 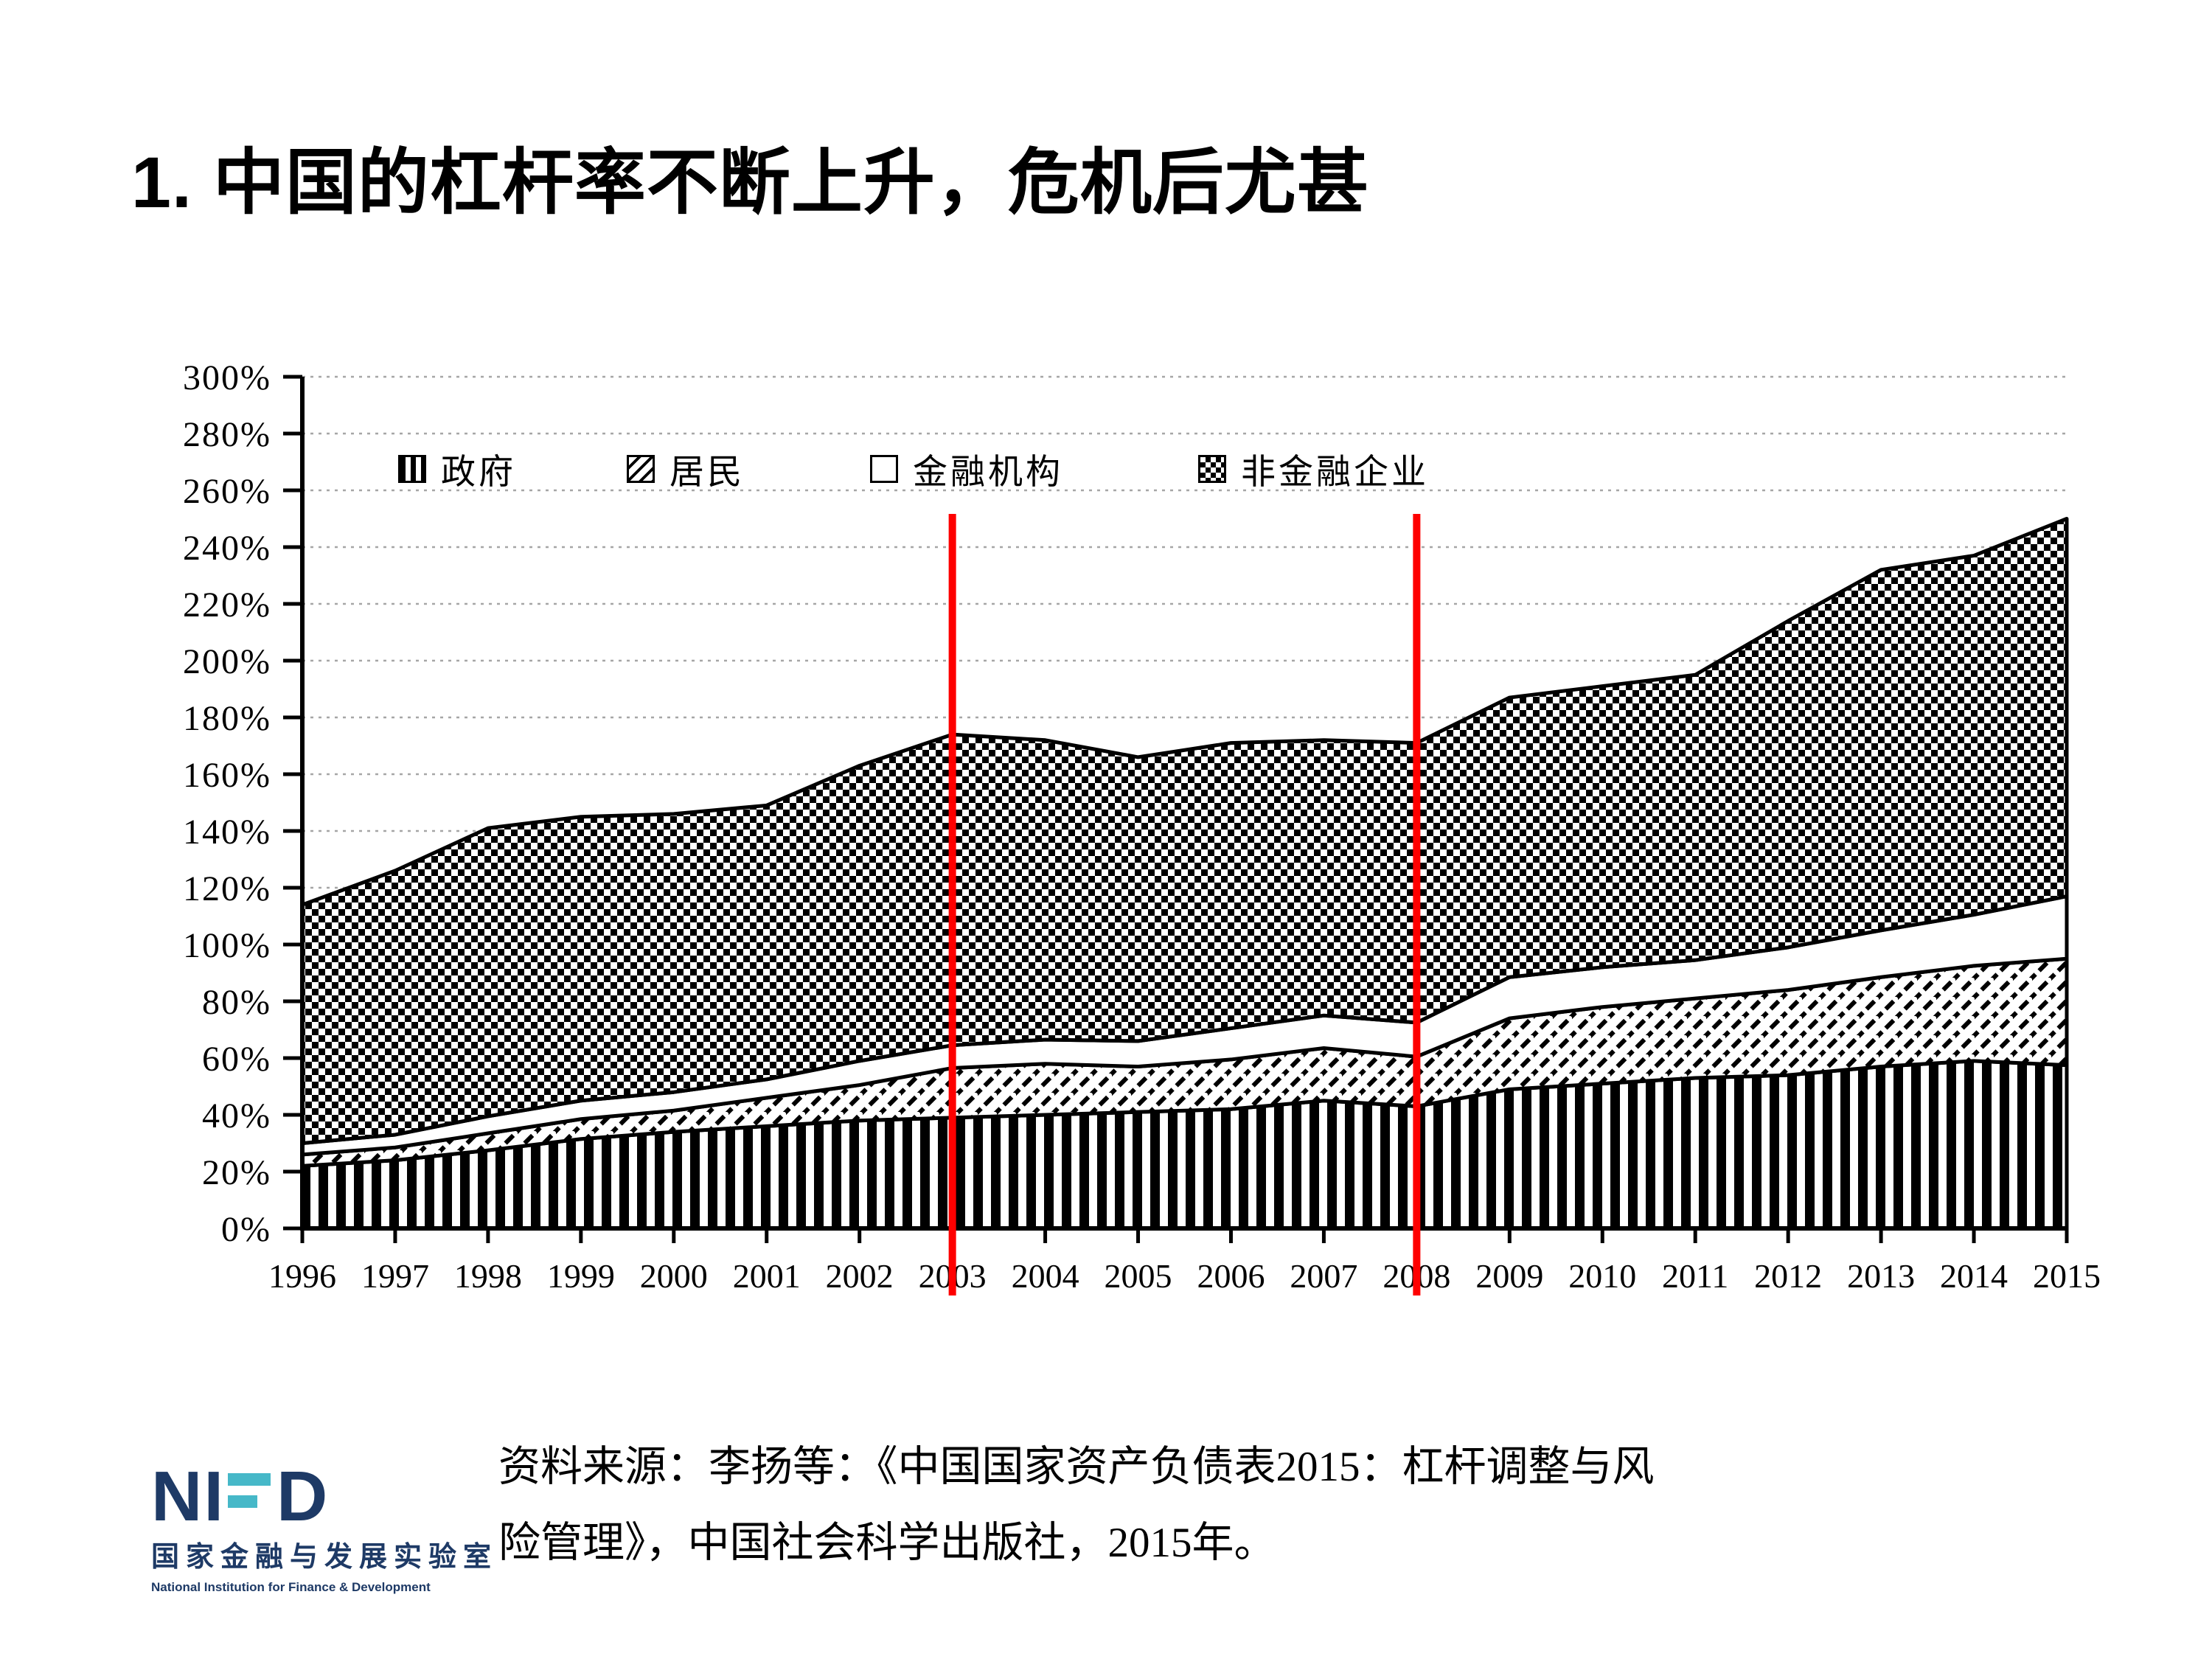 I want to click on svg-text: 280%, so click(x=227, y=434).